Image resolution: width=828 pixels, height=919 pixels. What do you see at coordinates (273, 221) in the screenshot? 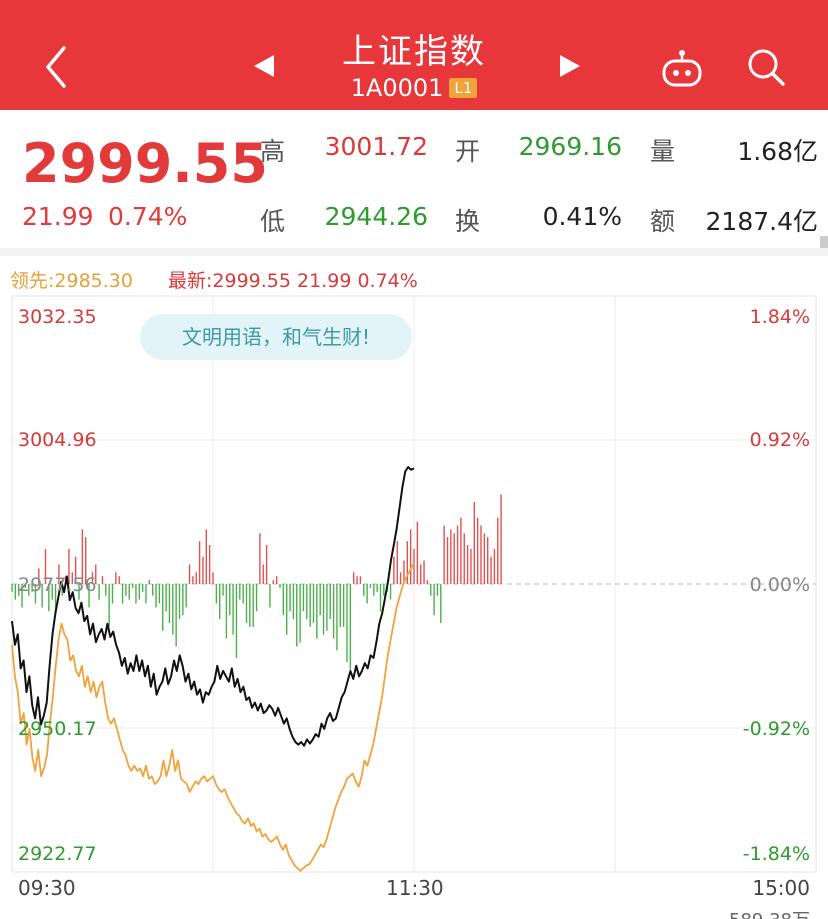
I see `low-label: 低` at bounding box center [273, 221].